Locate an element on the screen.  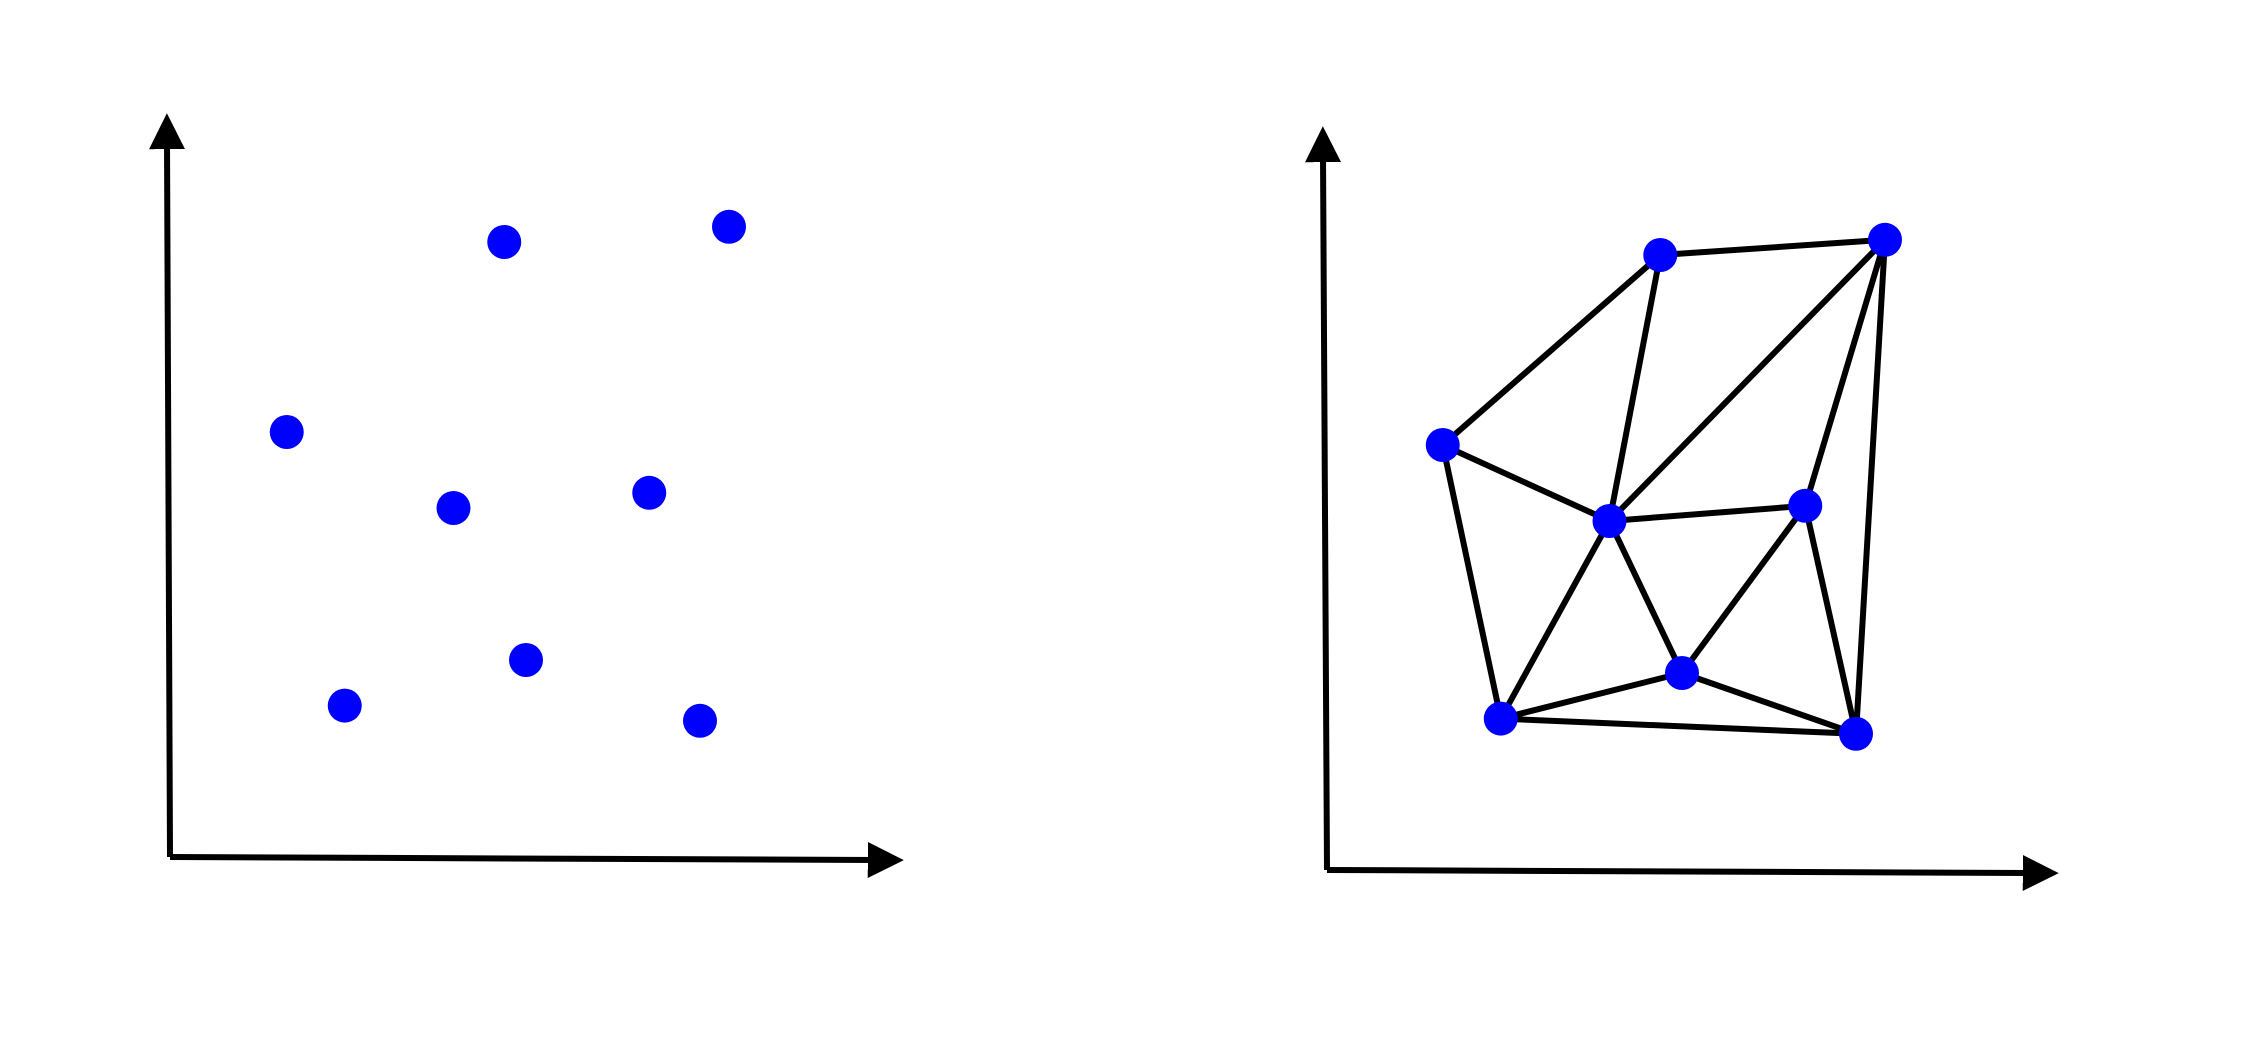
scatter-points is located at coordinates (507, 473).